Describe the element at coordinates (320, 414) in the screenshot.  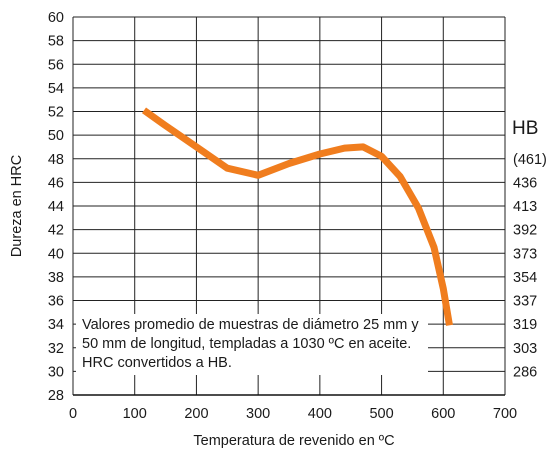
I see `x-tick-label: 400` at that location.